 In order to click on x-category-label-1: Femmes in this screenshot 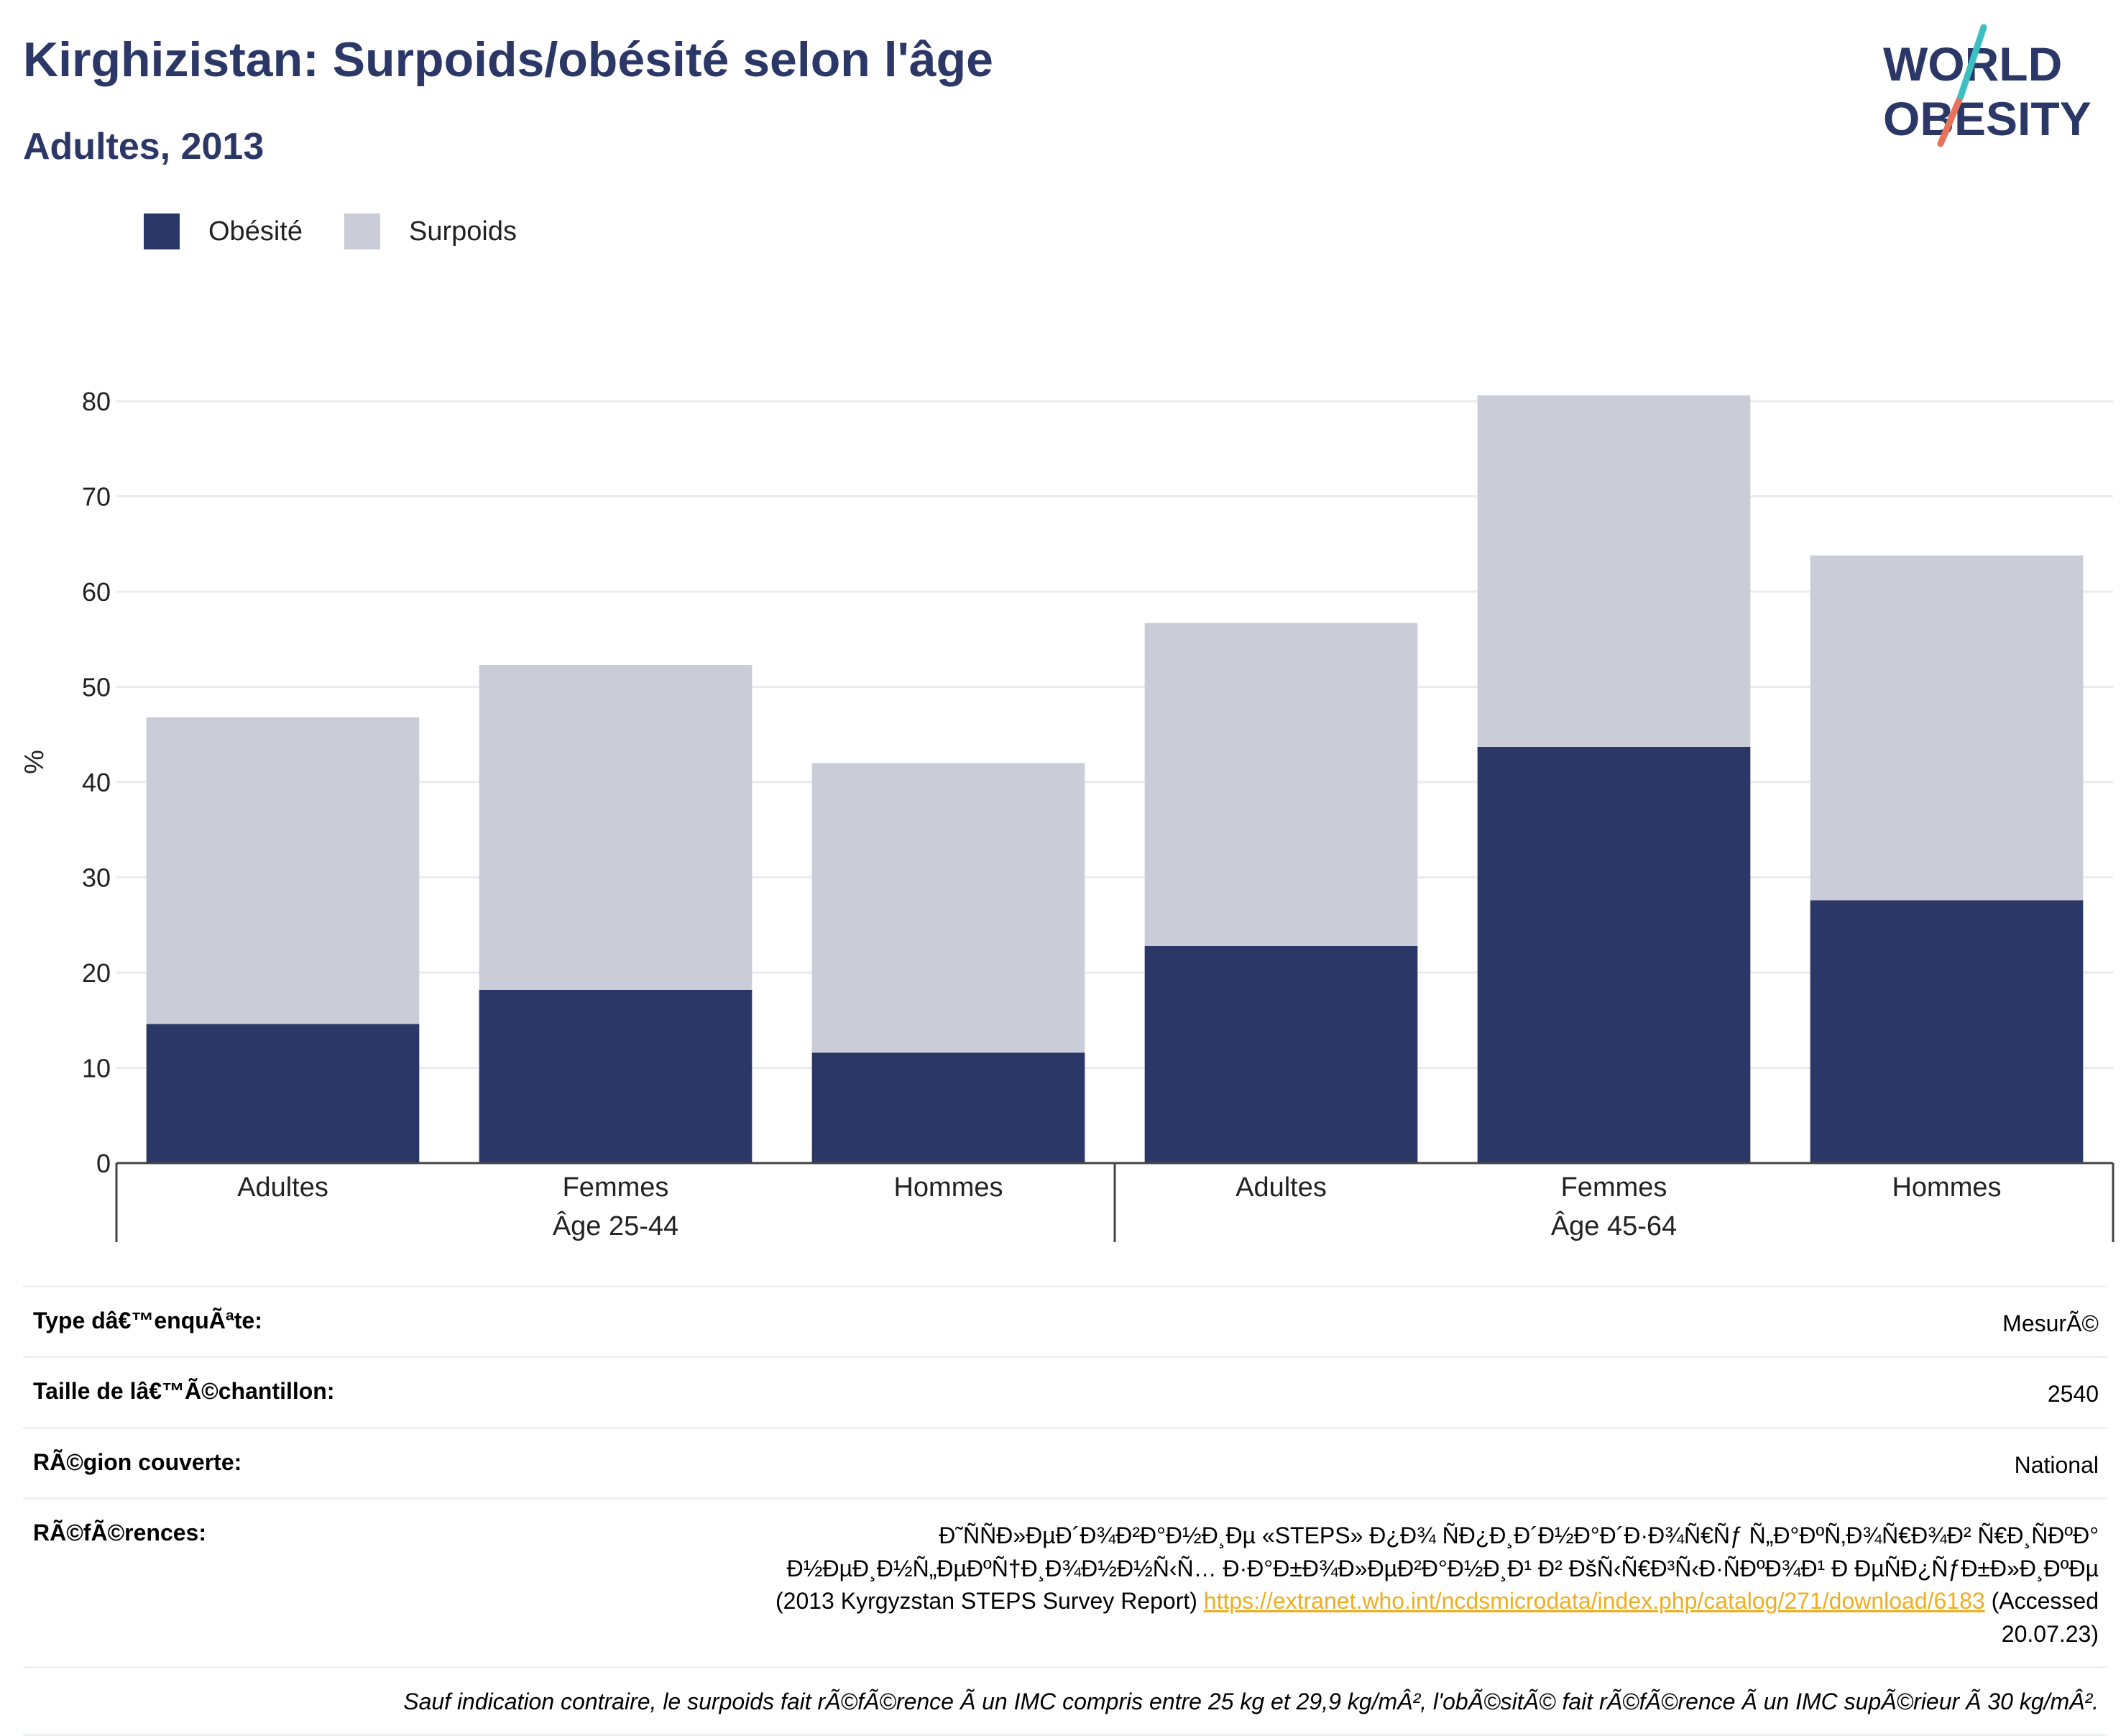, I will do `click(616, 1187)`.